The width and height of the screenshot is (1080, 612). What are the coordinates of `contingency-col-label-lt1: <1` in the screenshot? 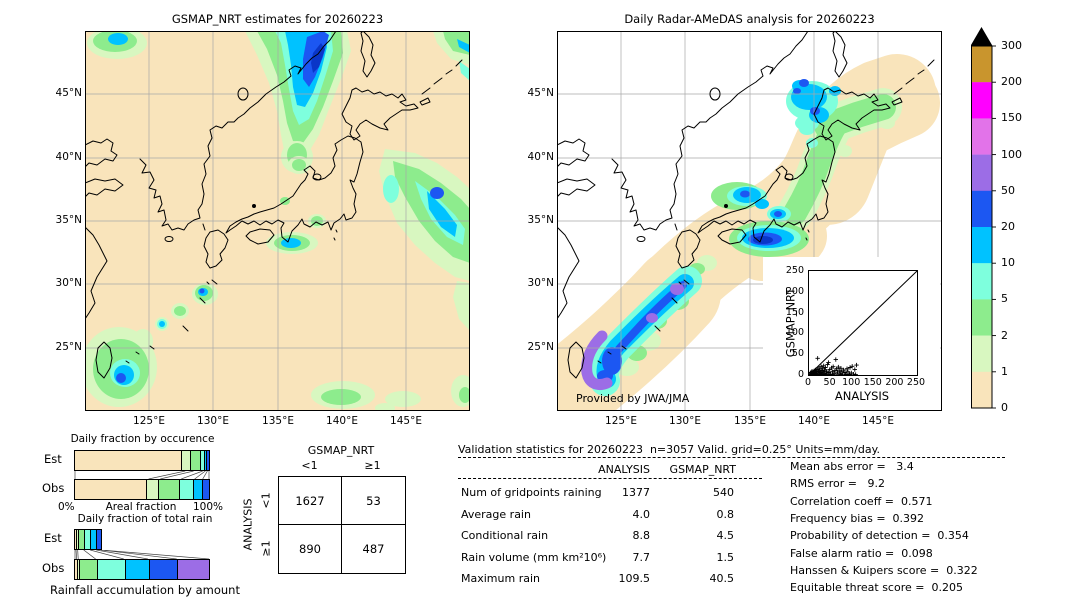 It's located at (309, 465).